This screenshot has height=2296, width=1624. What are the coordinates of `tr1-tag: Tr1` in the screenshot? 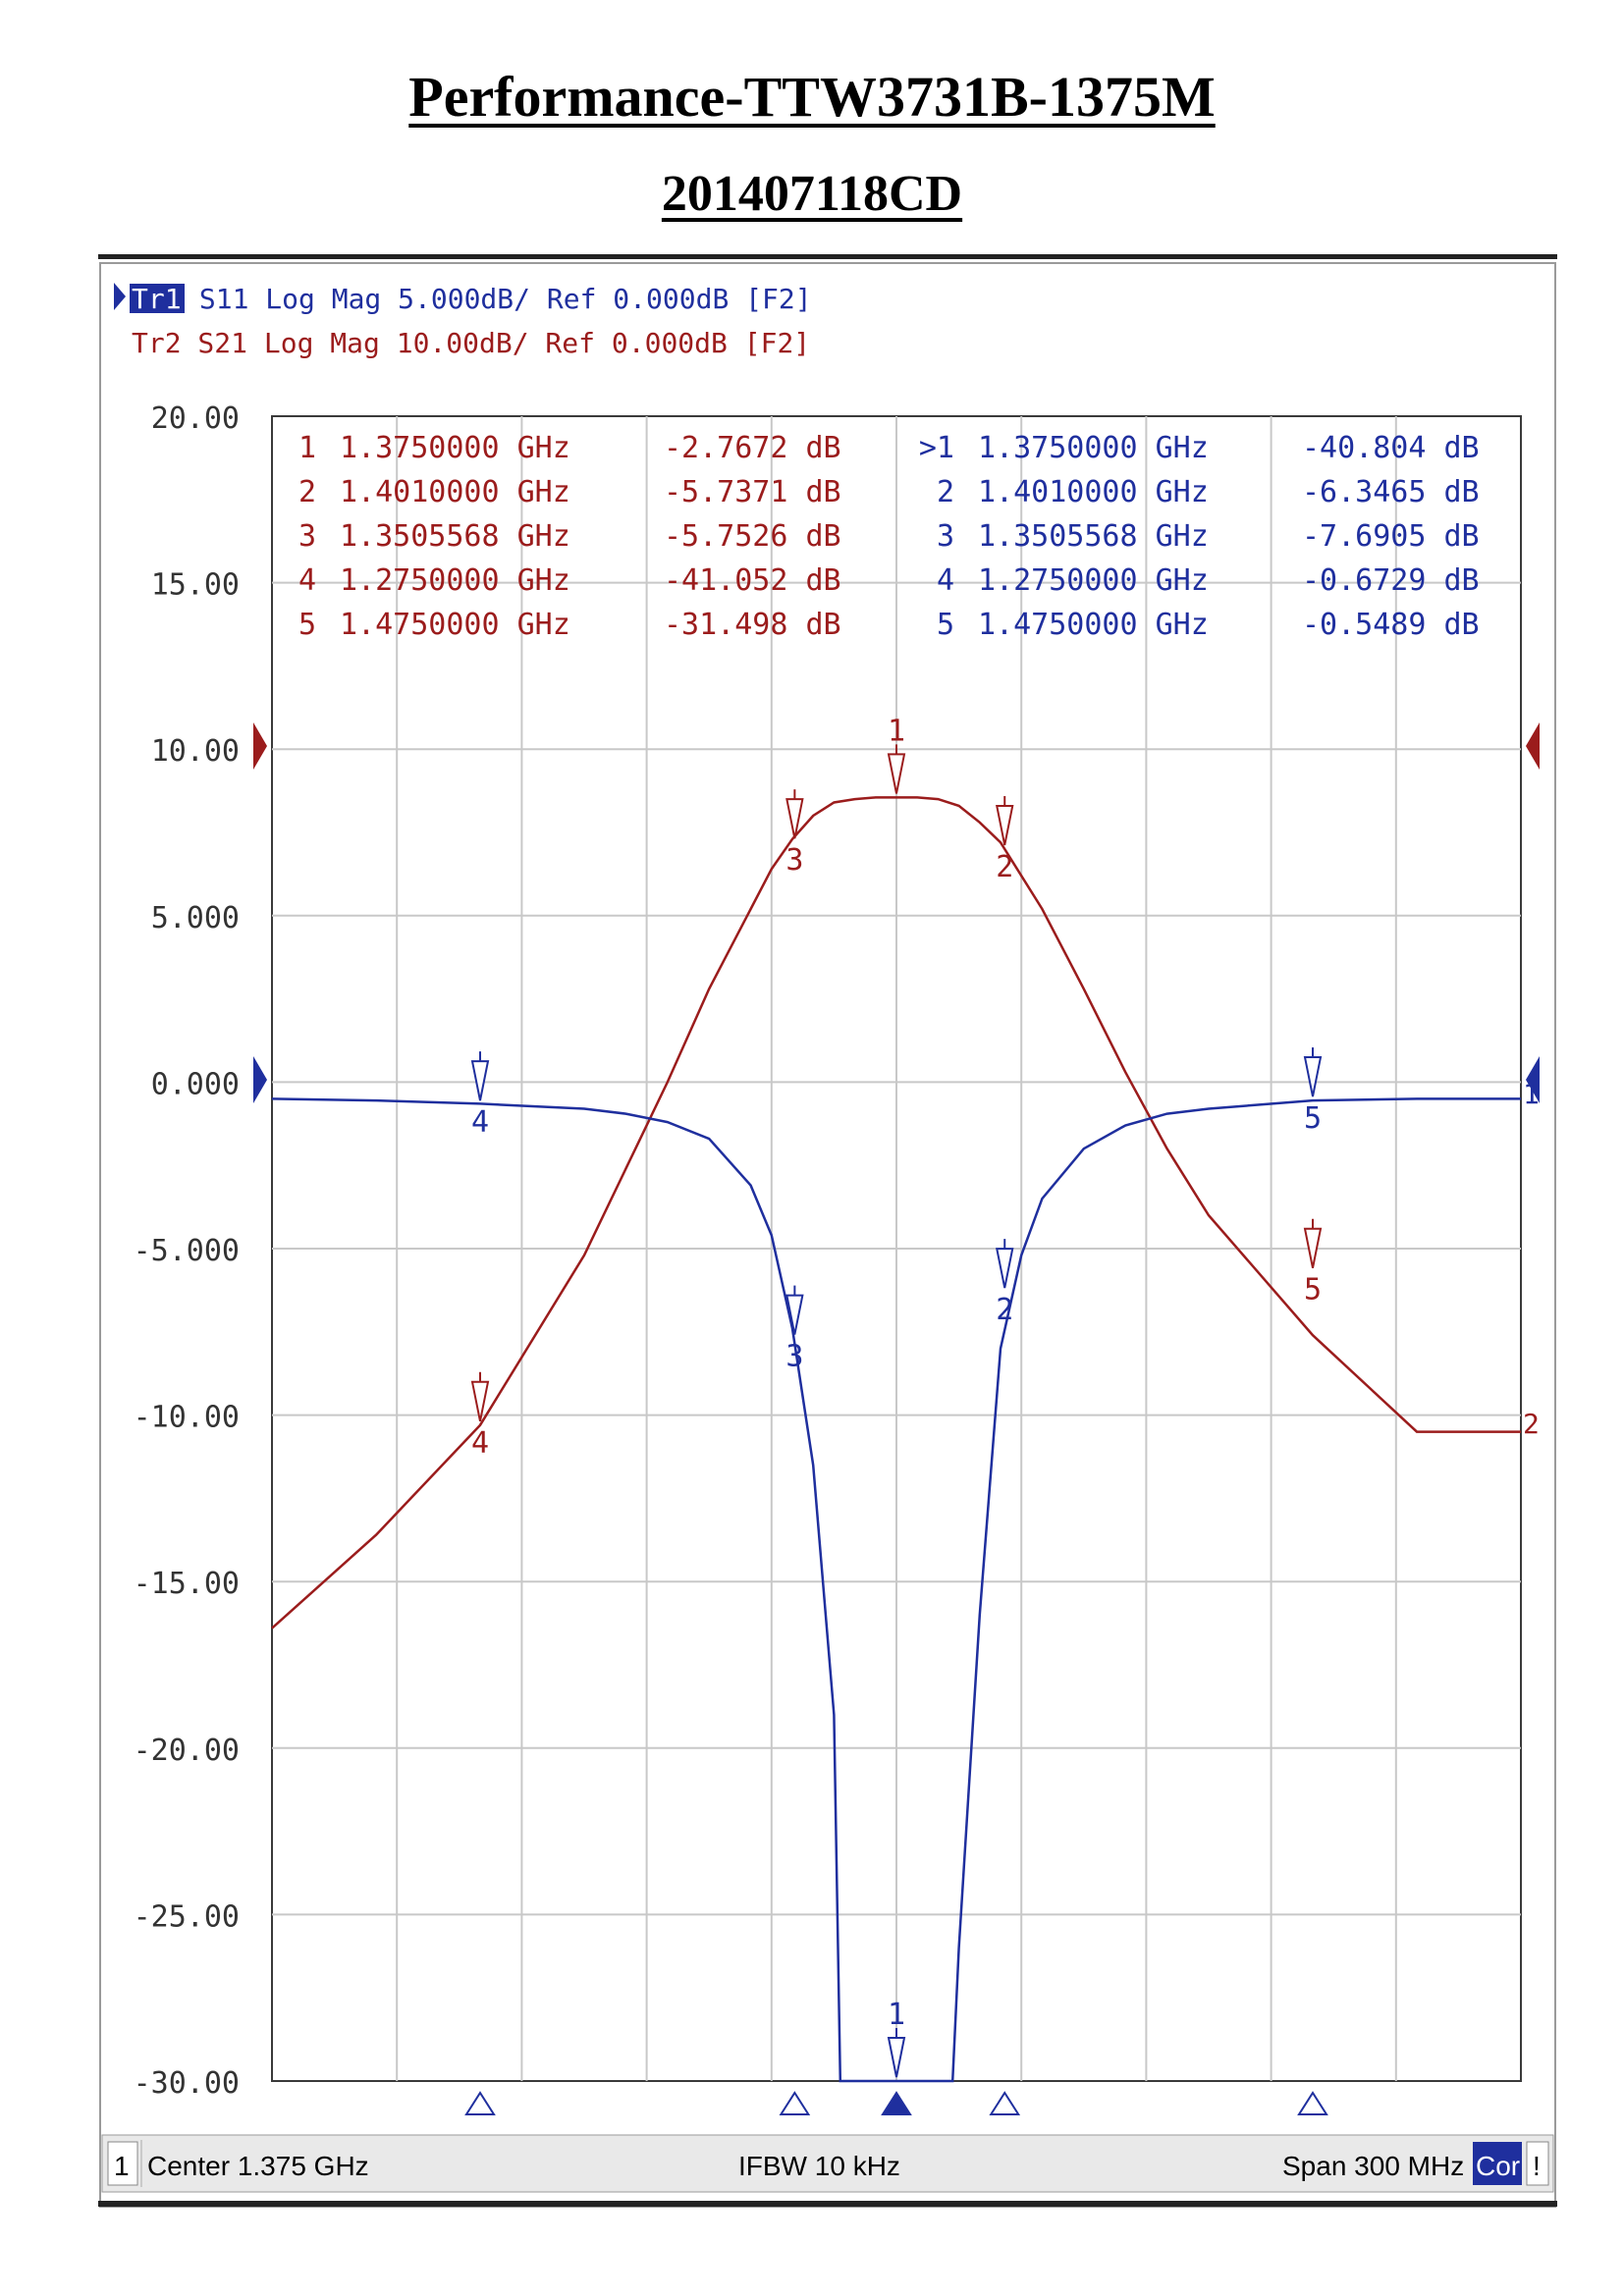 It's located at (157, 299).